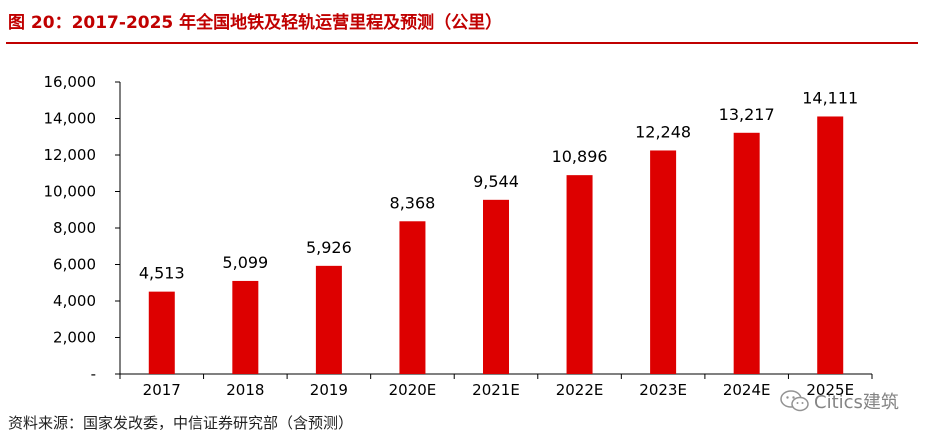 The image size is (952, 442). What do you see at coordinates (74, 338) in the screenshot?
I see `y-tick-label: 2,000` at bounding box center [74, 338].